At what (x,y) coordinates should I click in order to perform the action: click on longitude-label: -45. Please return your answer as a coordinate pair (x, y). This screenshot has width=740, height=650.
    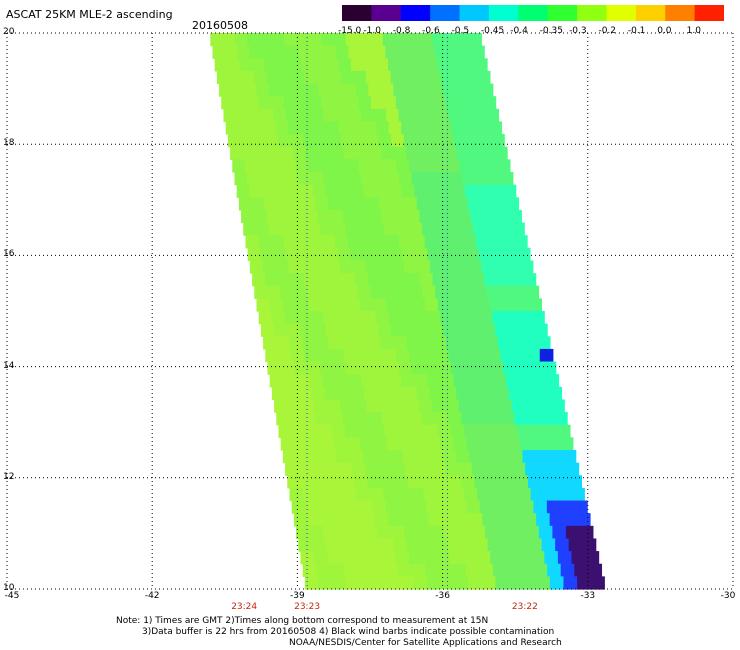
    Looking at the image, I should click on (12, 596).